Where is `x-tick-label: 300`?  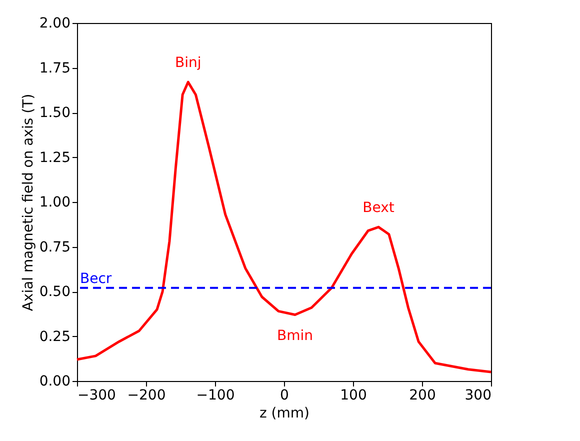
x-tick-label: 300 is located at coordinates (478, 396).